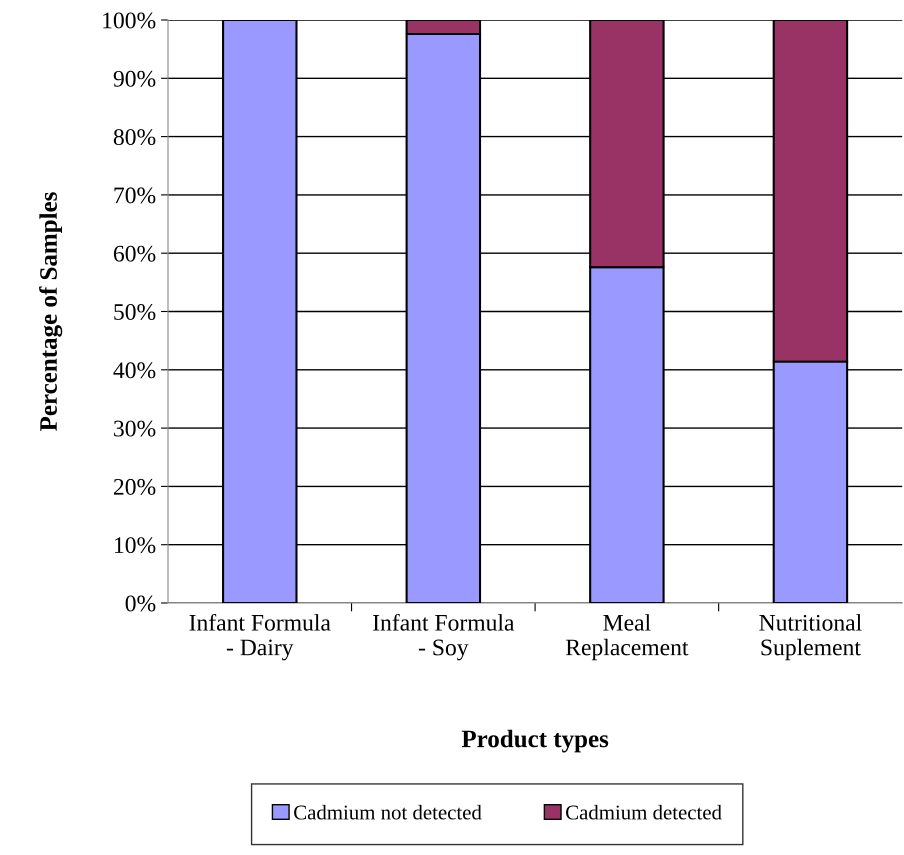 The height and width of the screenshot is (855, 904). I want to click on y-tick-label: 20%, so click(135, 486).